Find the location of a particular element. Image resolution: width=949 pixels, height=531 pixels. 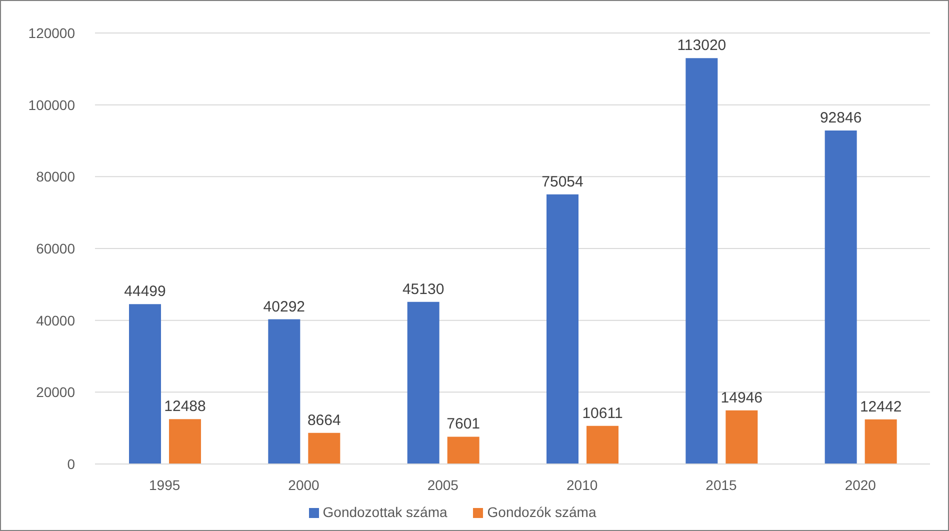

x-tick-label: 2005 is located at coordinates (443, 484).